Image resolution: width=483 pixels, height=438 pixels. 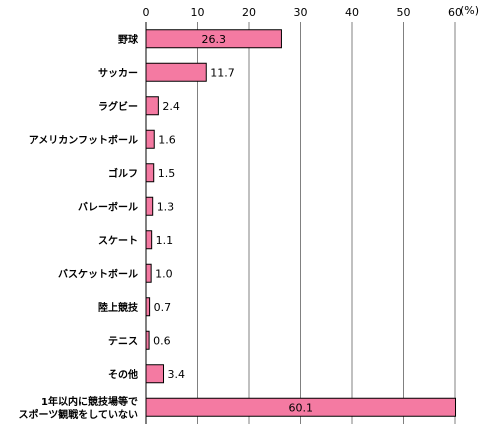 I want to click on x-tick-label: 20, so click(x=249, y=12).